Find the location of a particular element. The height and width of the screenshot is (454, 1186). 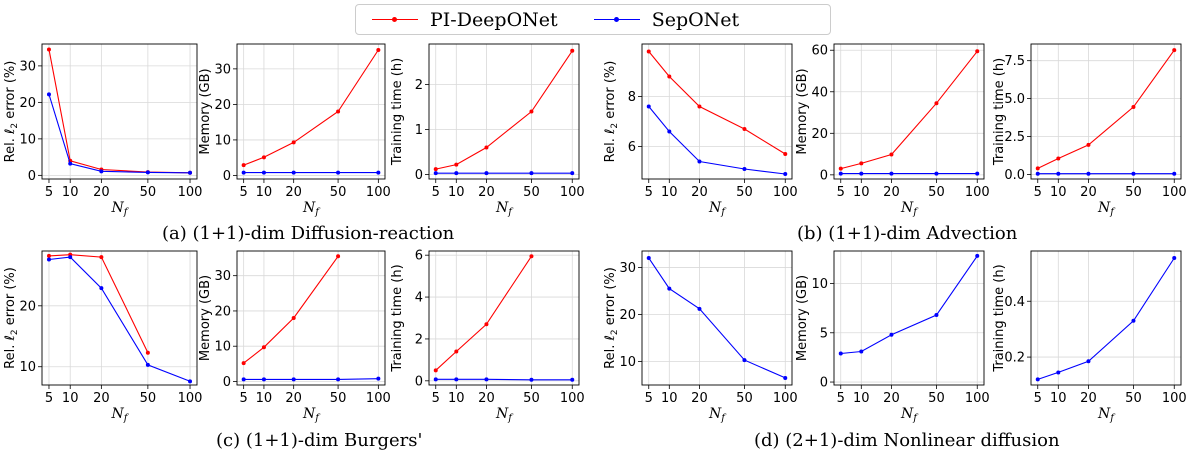

chart-panel: 10 20 30 5 10 20 50 100 Nf Rel. ℓ2 error (%) is located at coordinates (700, 337).